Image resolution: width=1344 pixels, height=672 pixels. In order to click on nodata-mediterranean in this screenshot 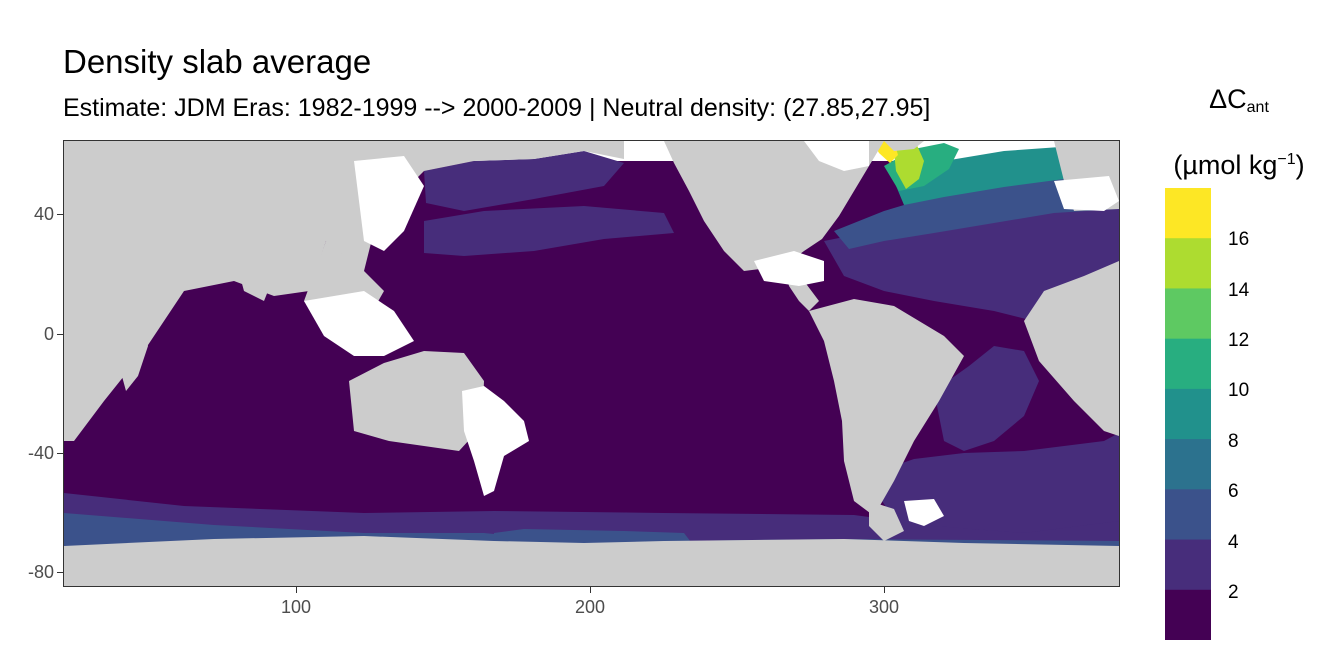, I will do `click(1086, 193)`.